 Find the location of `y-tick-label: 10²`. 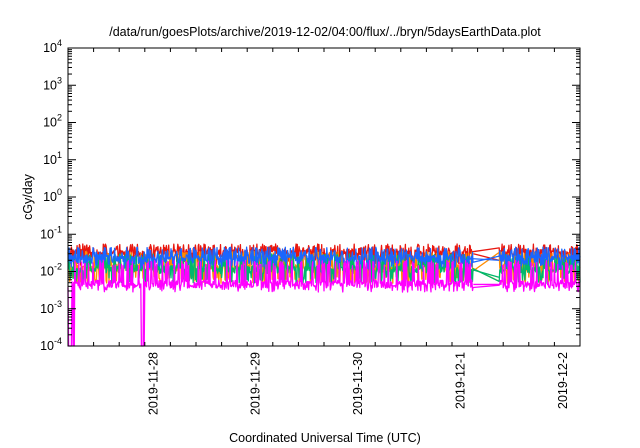

y-tick-label: 10² is located at coordinates (52, 121).